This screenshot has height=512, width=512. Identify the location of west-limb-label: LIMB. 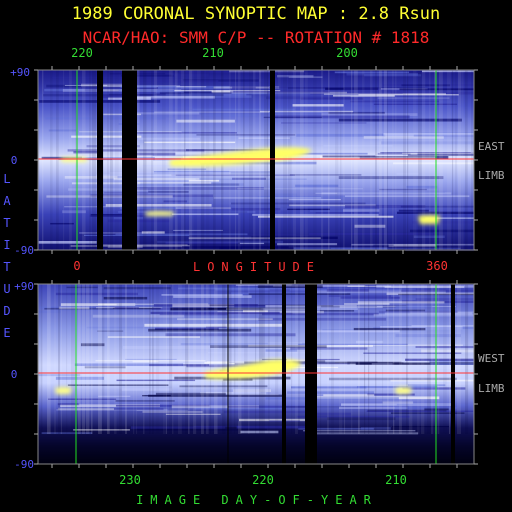
(491, 388).